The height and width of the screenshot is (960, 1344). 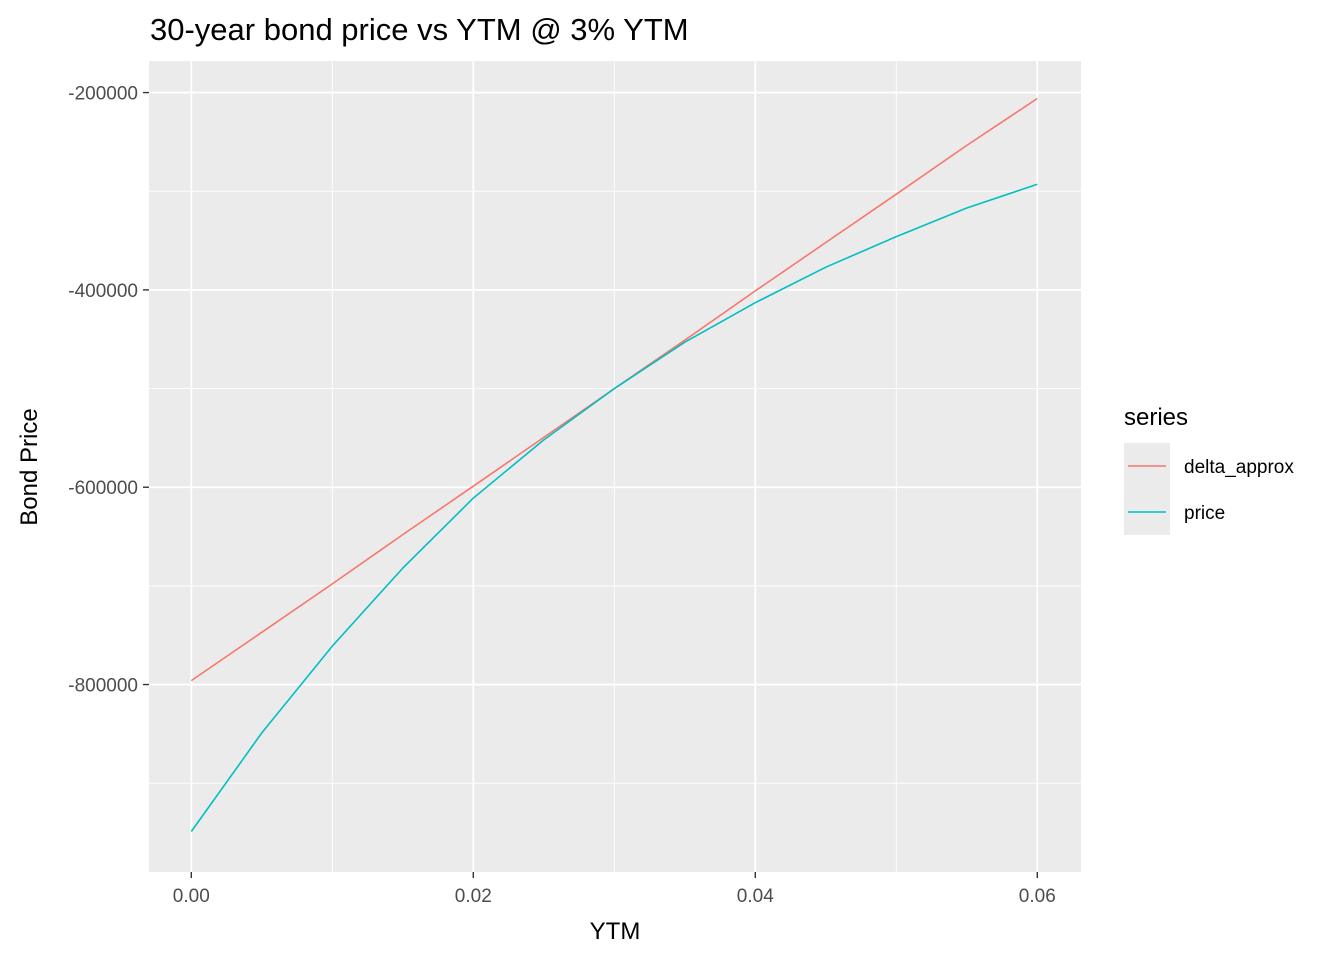 What do you see at coordinates (755, 896) in the screenshot?
I see `x-tick-label: 0.04` at bounding box center [755, 896].